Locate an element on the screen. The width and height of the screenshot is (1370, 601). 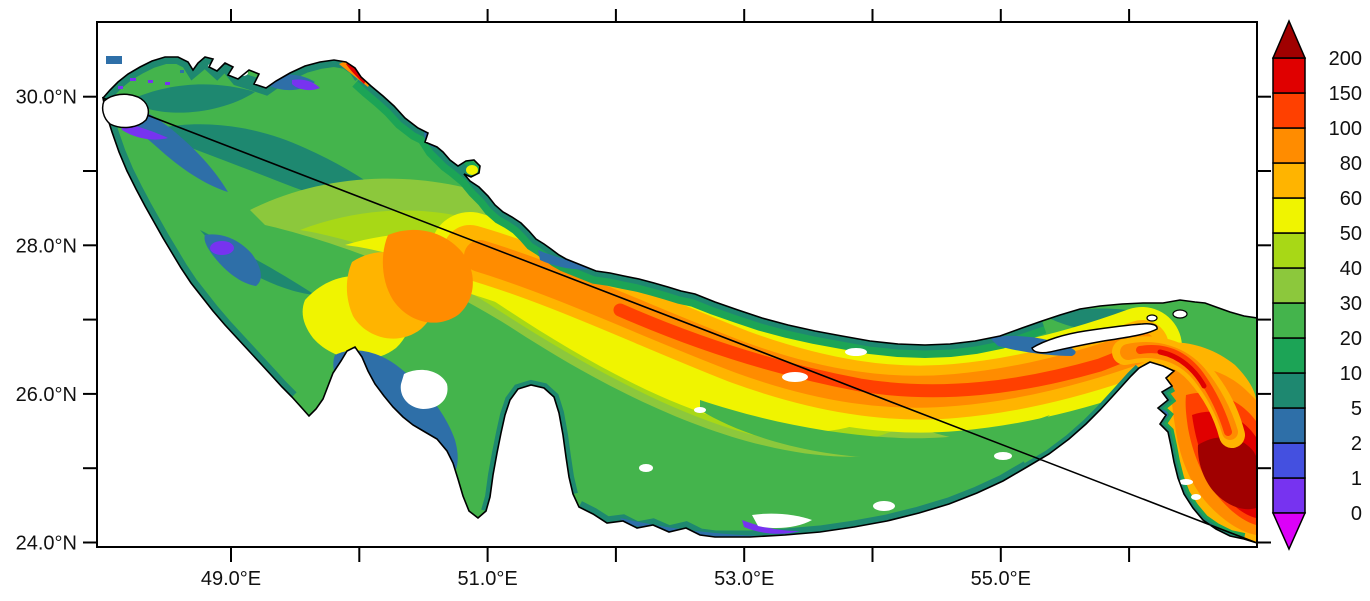
colorbar-tick-label: 30 is located at coordinates (1351, 304).